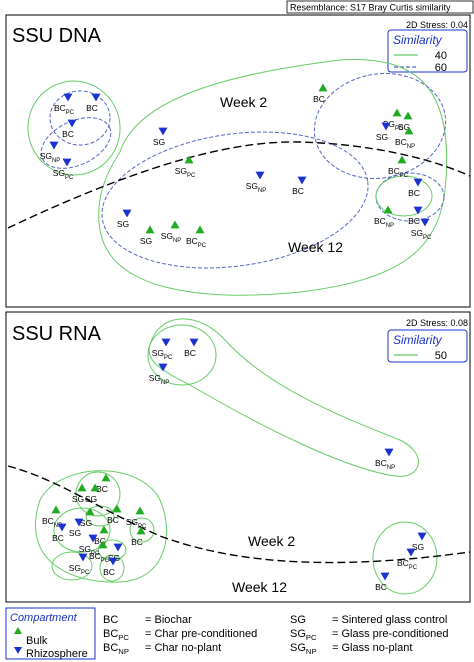 This screenshot has height=662, width=474. Describe the element at coordinates (437, 25) in the screenshot. I see `stress-label: 2D Stress: 0.04` at that location.